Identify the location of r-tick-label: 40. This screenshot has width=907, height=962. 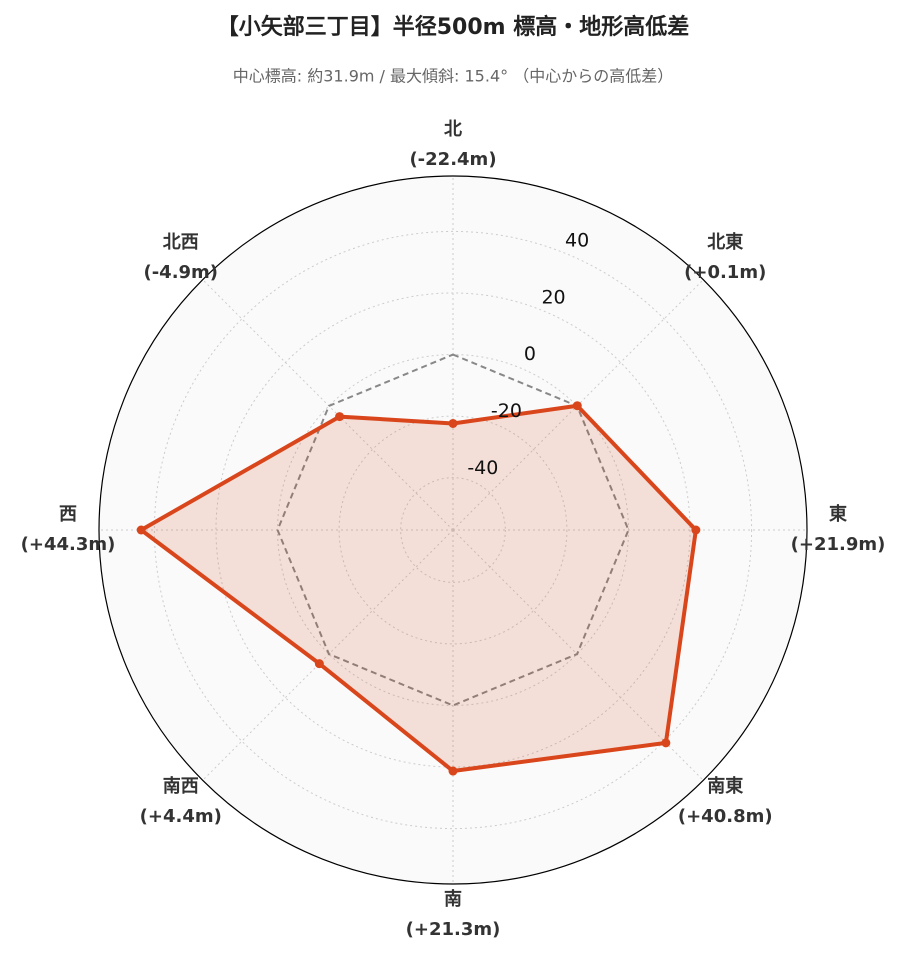
(577, 240).